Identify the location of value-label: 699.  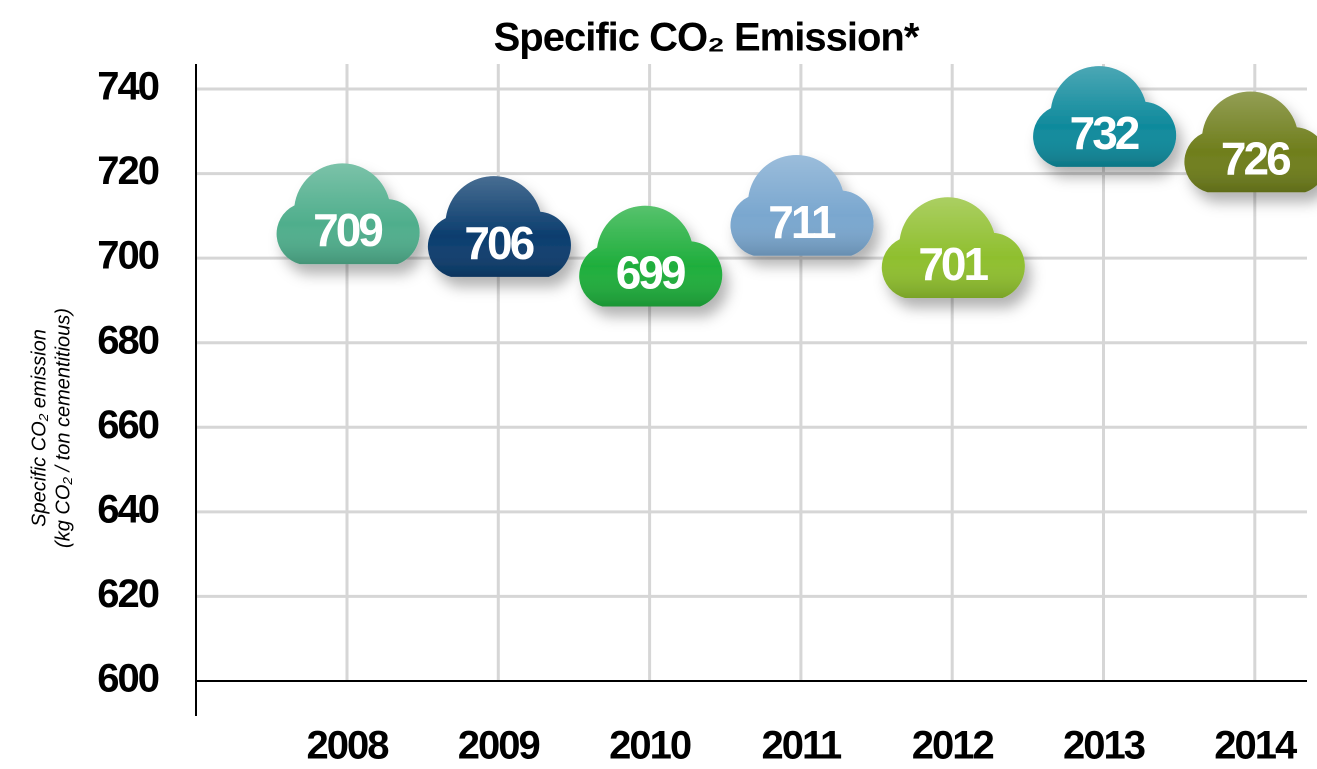
(650, 273).